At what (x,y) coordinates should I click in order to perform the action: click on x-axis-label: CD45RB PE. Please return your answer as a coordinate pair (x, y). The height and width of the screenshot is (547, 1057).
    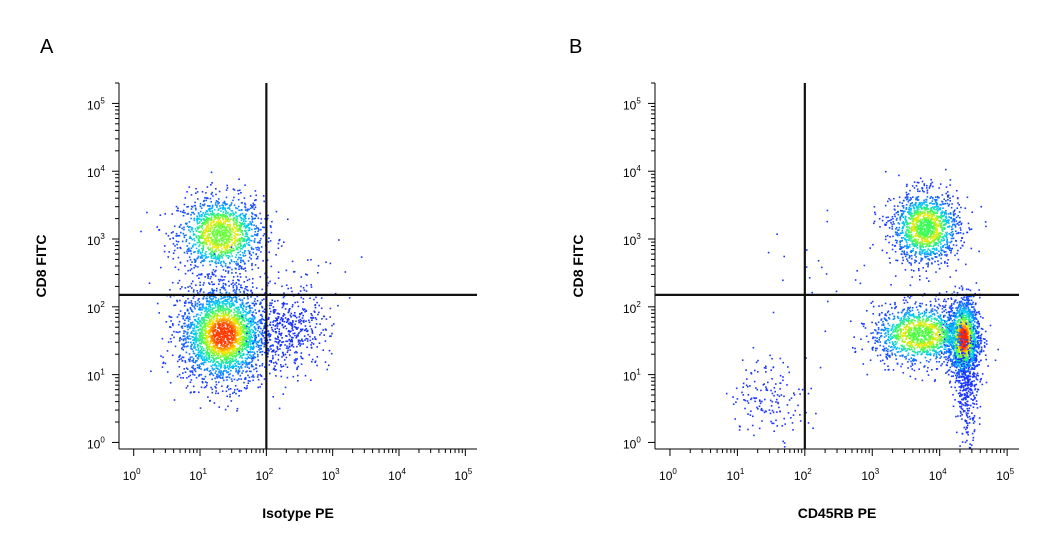
    Looking at the image, I should click on (837, 513).